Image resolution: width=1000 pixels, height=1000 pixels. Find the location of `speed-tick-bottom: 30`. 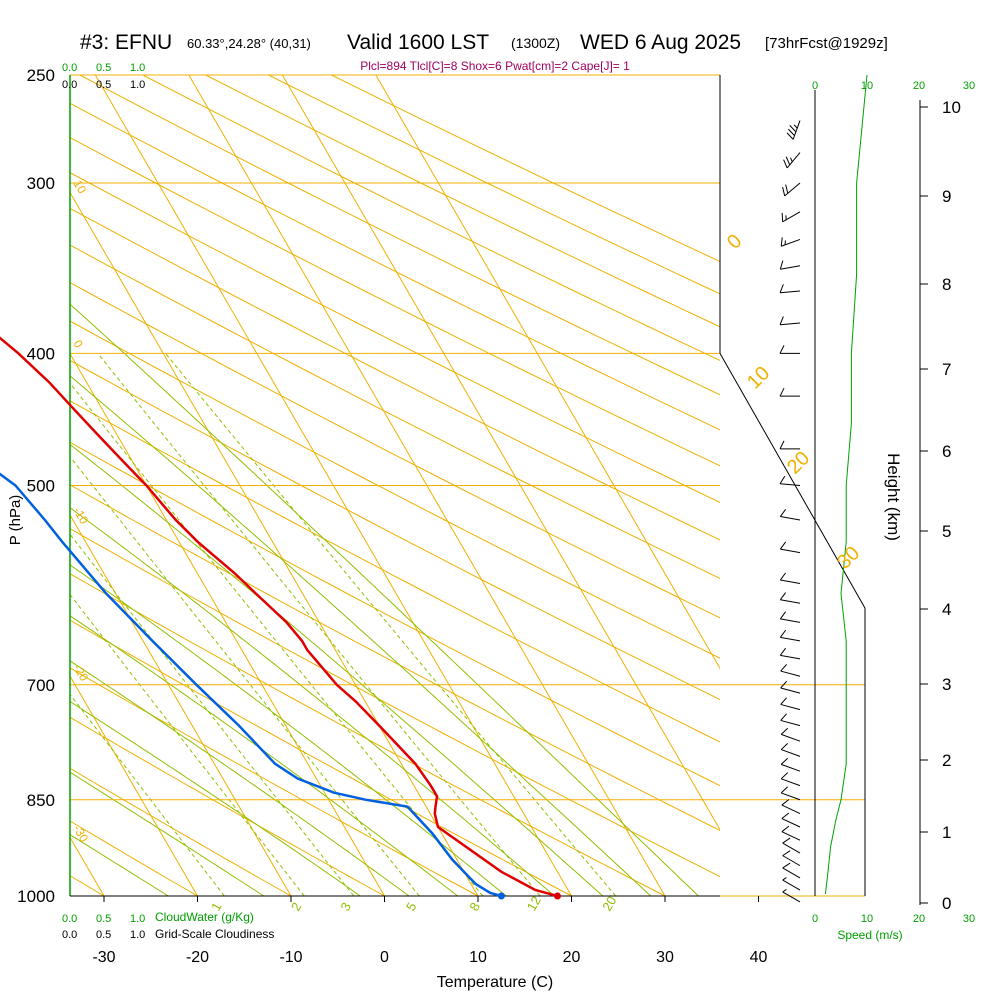

speed-tick-bottom: 30 is located at coordinates (969, 919).